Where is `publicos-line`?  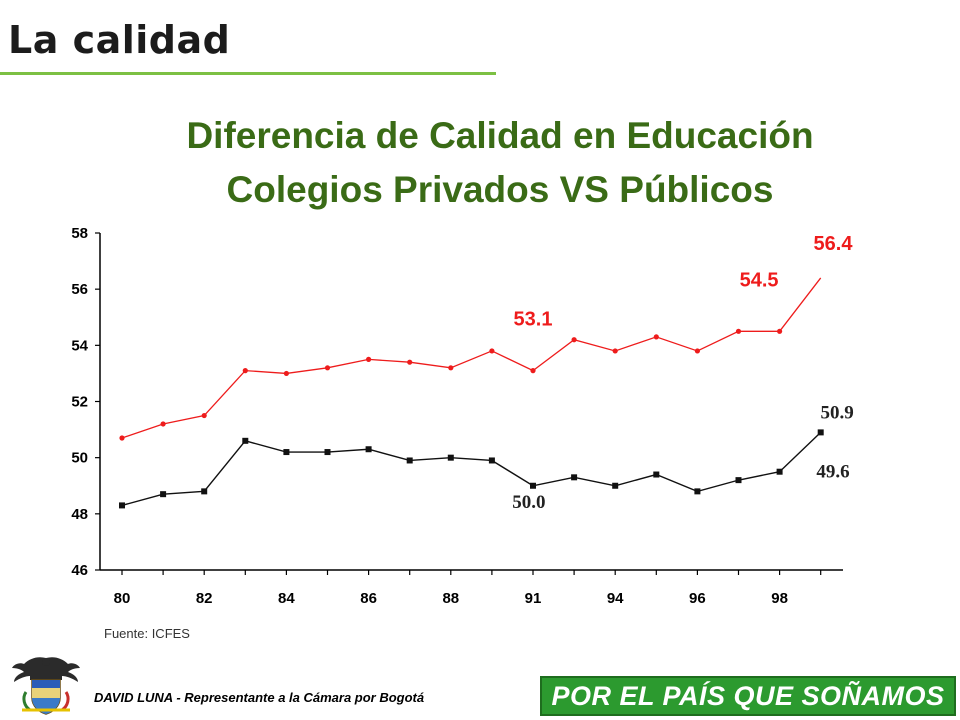 publicos-line is located at coordinates (471, 469).